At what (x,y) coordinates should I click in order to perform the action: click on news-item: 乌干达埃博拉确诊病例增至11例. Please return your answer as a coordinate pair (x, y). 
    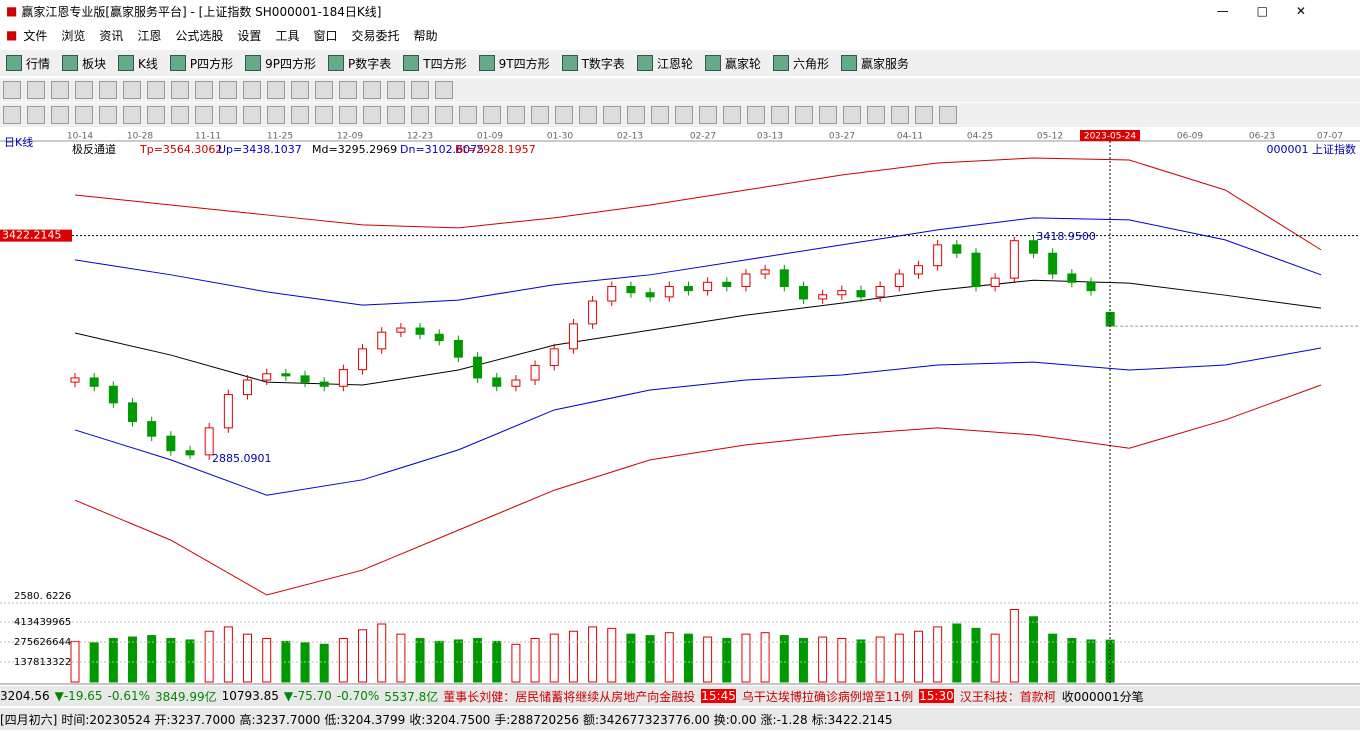
    Looking at the image, I should click on (827, 696).